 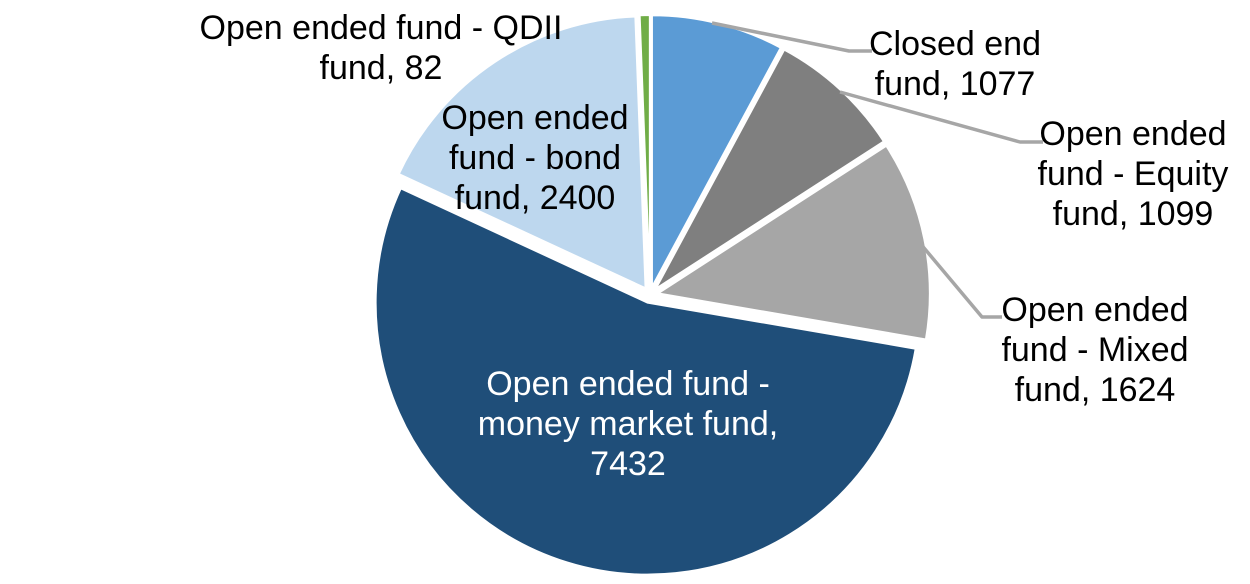 What do you see at coordinates (959, 279) in the screenshot?
I see `leader-line-open-ended-fund-mixed` at bounding box center [959, 279].